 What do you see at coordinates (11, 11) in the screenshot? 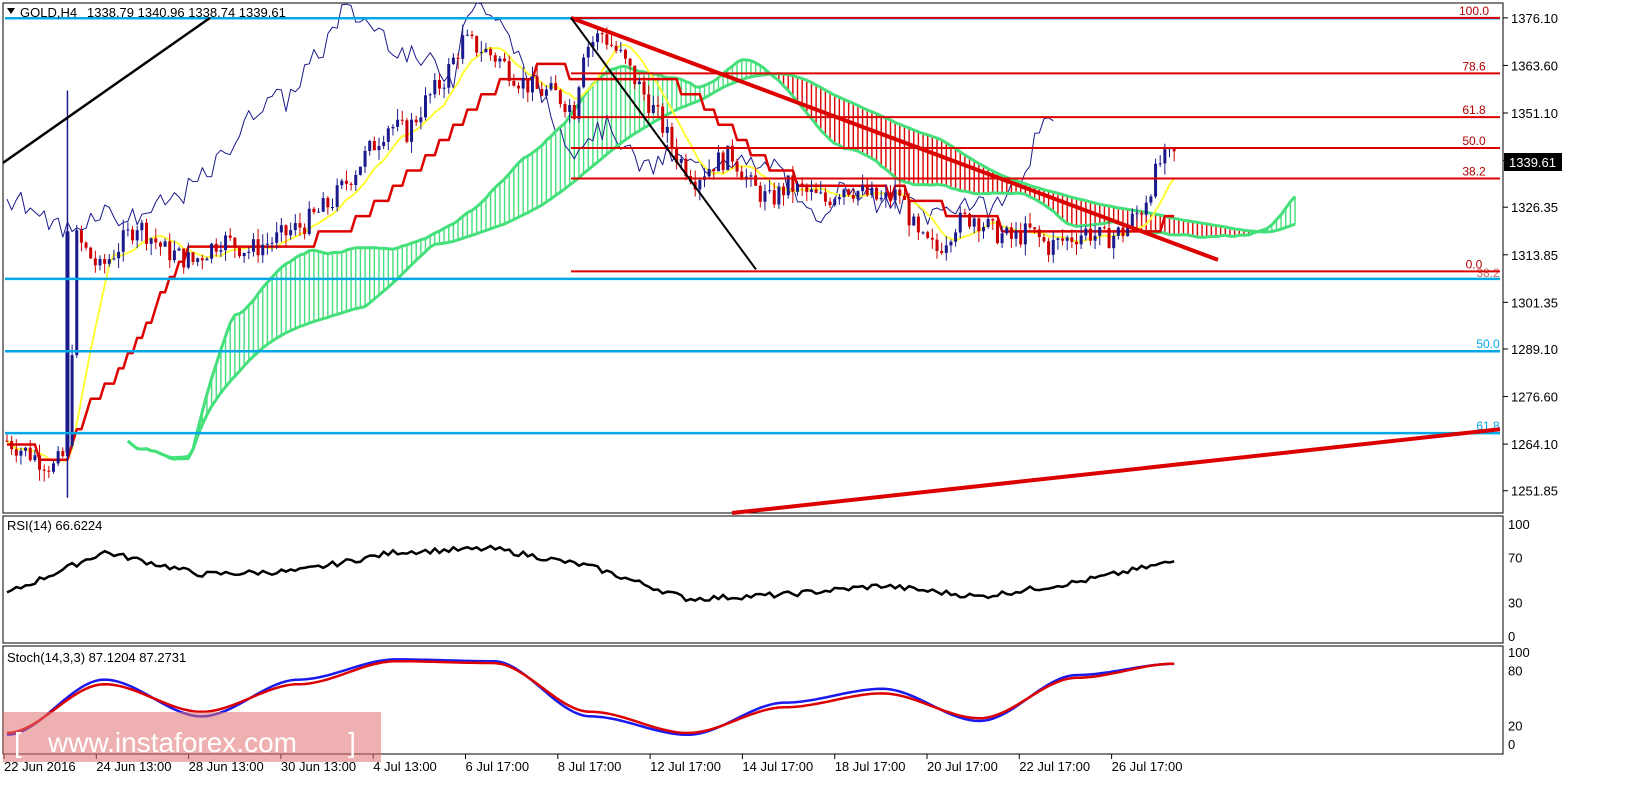
I see `dropdown-triangle-icon` at bounding box center [11, 11].